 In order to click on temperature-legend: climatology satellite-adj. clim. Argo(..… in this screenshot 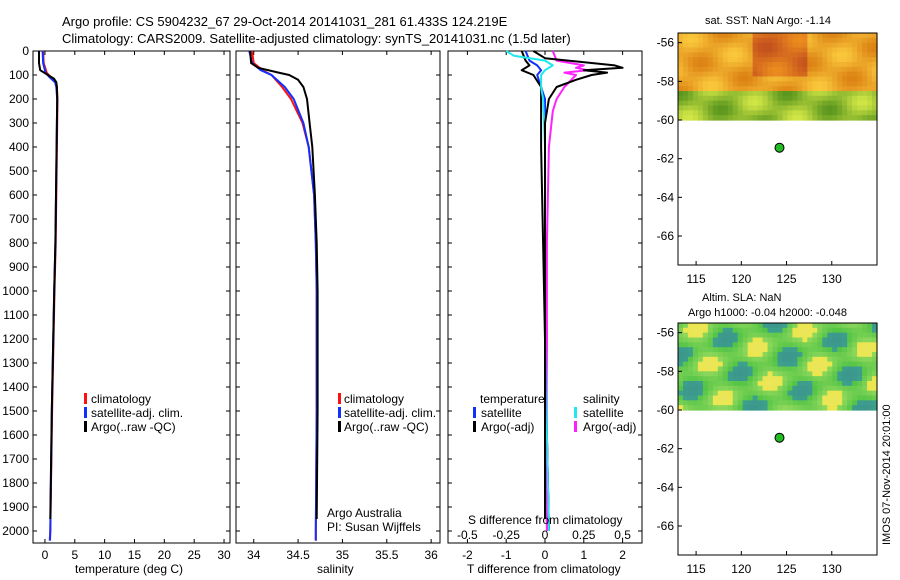, I will do `click(133, 413)`.